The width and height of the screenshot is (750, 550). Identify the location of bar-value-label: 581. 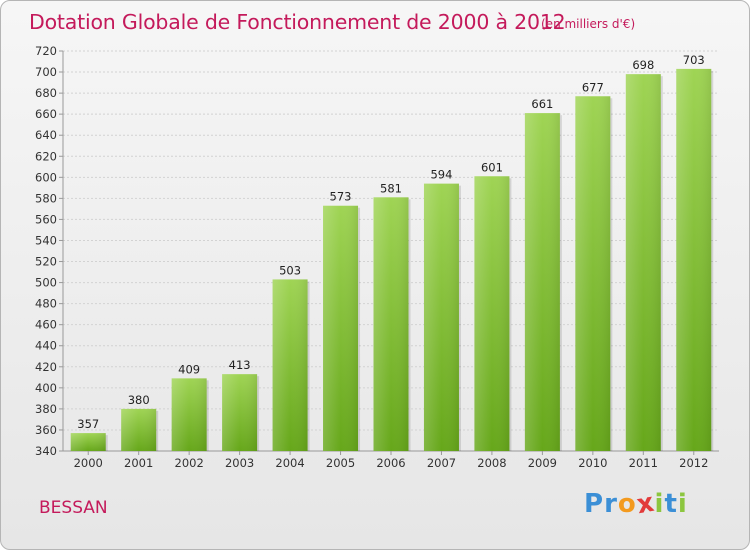
(391, 188).